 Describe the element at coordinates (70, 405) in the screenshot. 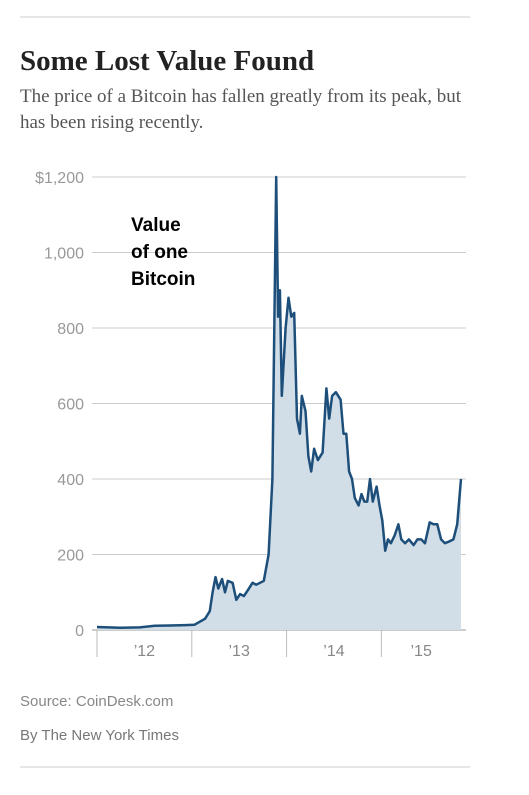

I see `y-tick-label: 600` at that location.